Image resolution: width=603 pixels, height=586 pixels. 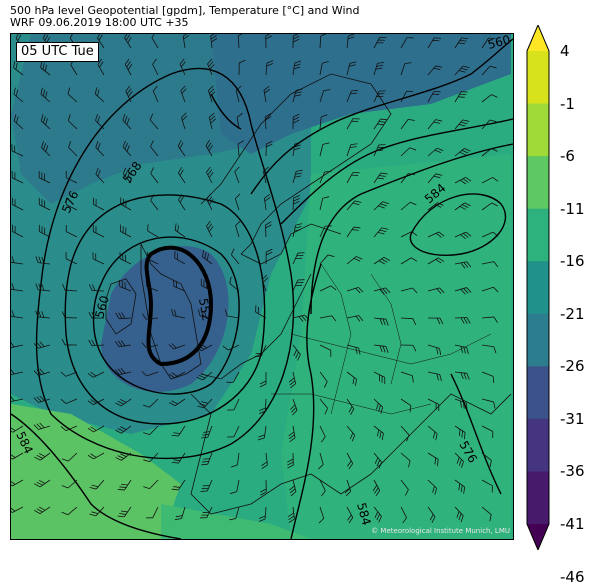 What do you see at coordinates (572, 577) in the screenshot?
I see `colorbar-tick-label: -46` at bounding box center [572, 577].